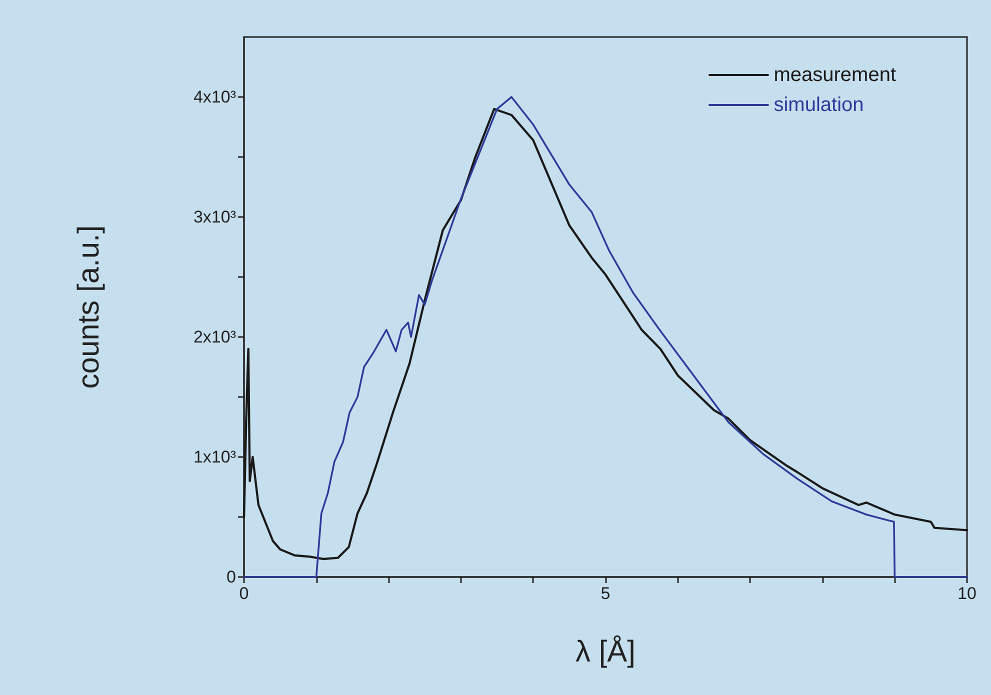 The height and width of the screenshot is (695, 991). I want to click on y-tick-label: 0, so click(231, 577).